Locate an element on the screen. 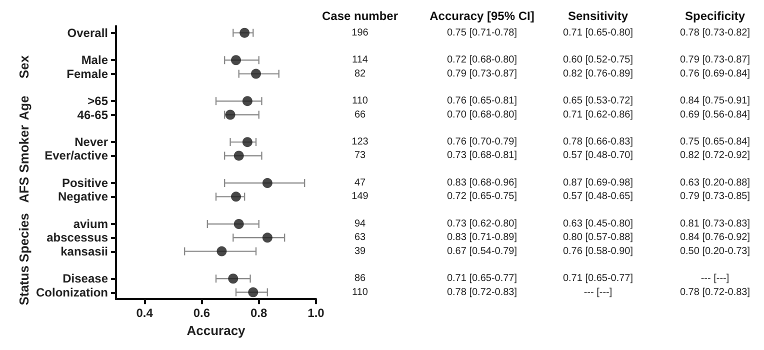 The width and height of the screenshot is (764, 350). text: 94 is located at coordinates (360, 224).